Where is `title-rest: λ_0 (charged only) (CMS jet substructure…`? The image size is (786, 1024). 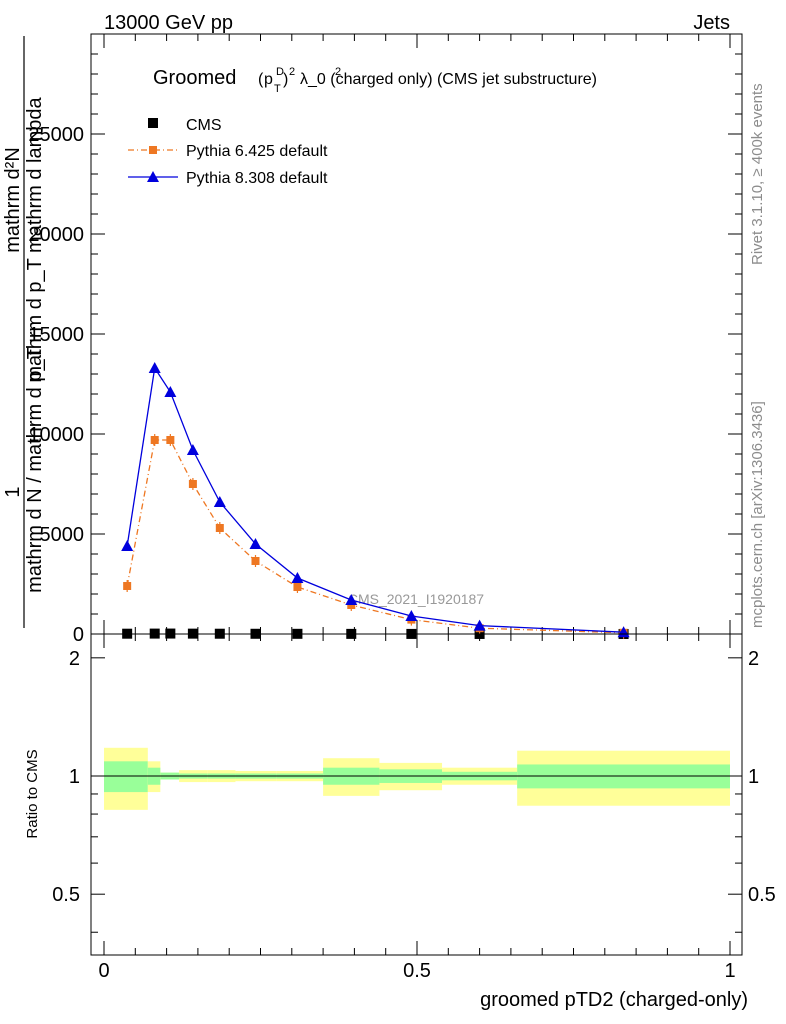 title-rest: λ_0 (charged only) (CMS jet substructure… is located at coordinates (448, 79).